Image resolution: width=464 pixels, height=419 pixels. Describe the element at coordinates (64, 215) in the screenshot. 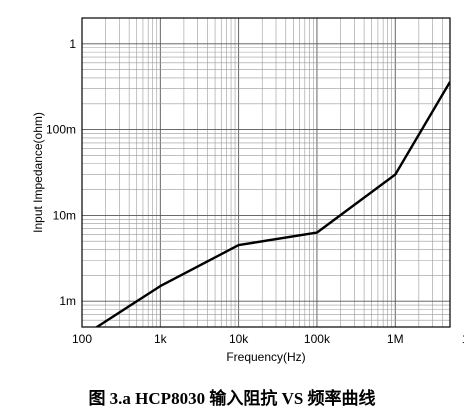

I see `y-tick-label: 10m` at that location.